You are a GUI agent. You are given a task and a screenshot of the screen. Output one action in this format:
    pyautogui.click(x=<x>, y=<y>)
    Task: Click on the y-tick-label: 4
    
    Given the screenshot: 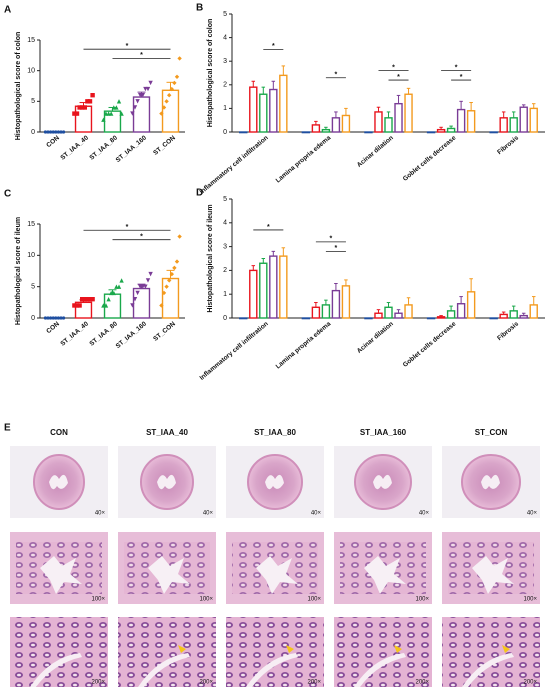 What is the action you would take?
    pyautogui.click(x=225, y=37)
    